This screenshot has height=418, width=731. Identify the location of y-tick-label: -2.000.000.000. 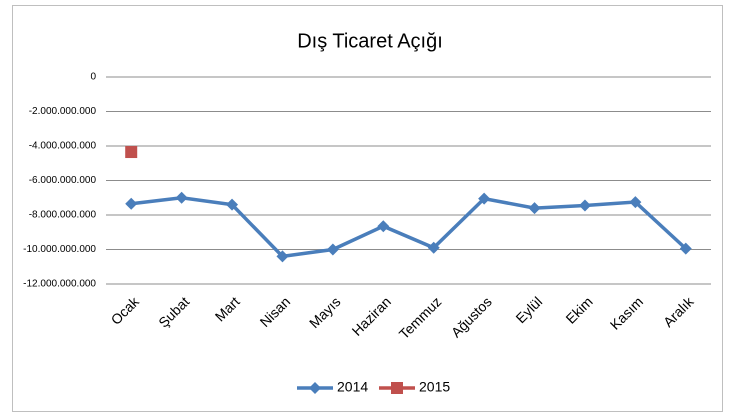
(63, 111).